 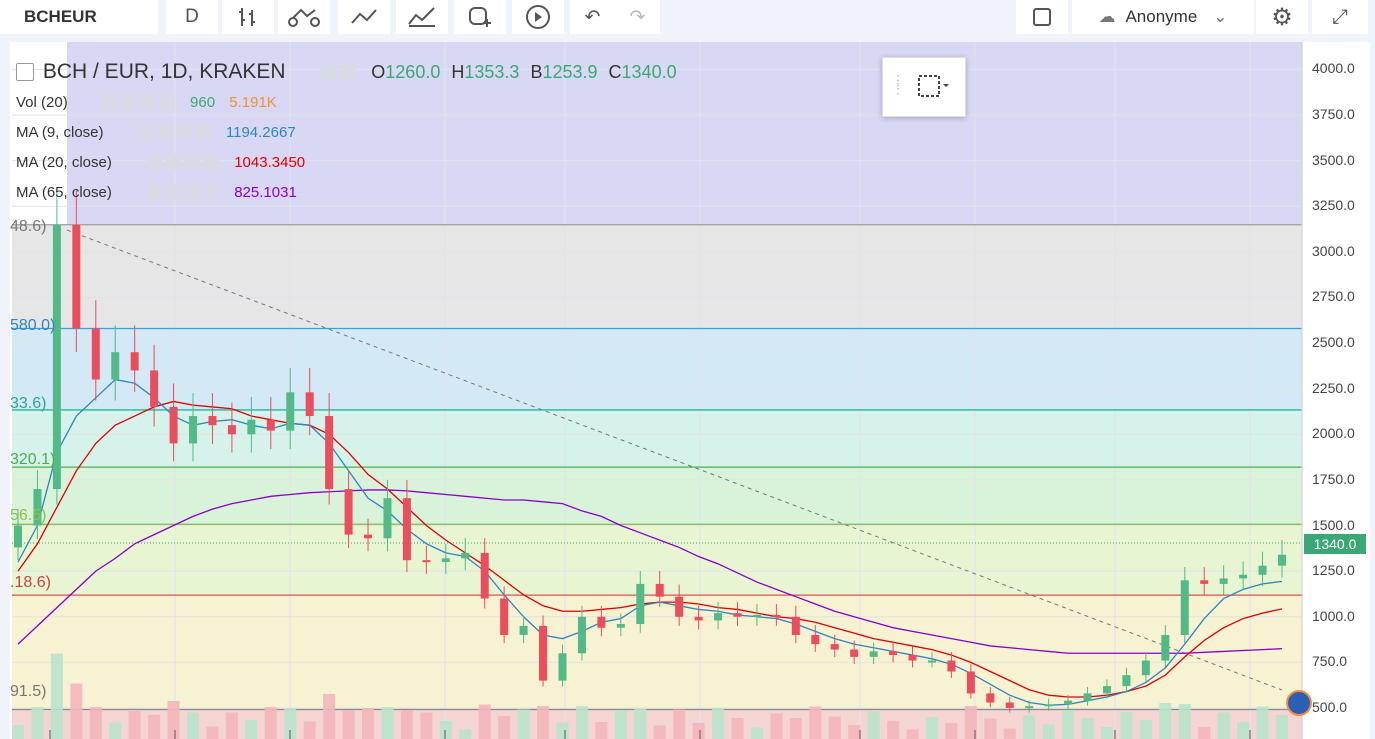 I want to click on alert-icon, so click(x=422, y=17).